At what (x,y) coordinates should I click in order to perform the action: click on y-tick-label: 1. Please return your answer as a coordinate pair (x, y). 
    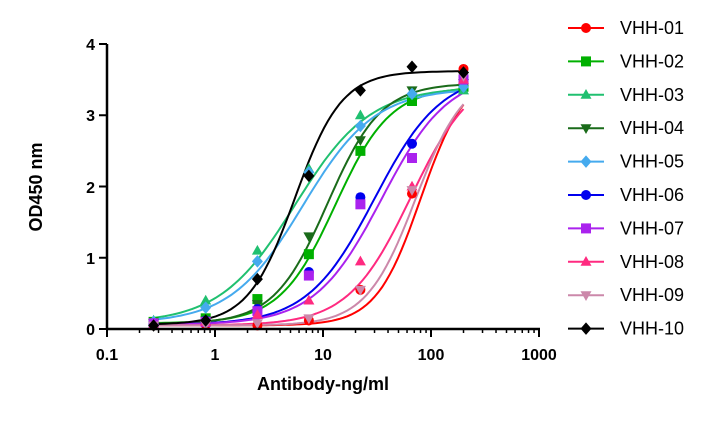
    Looking at the image, I should click on (90, 259).